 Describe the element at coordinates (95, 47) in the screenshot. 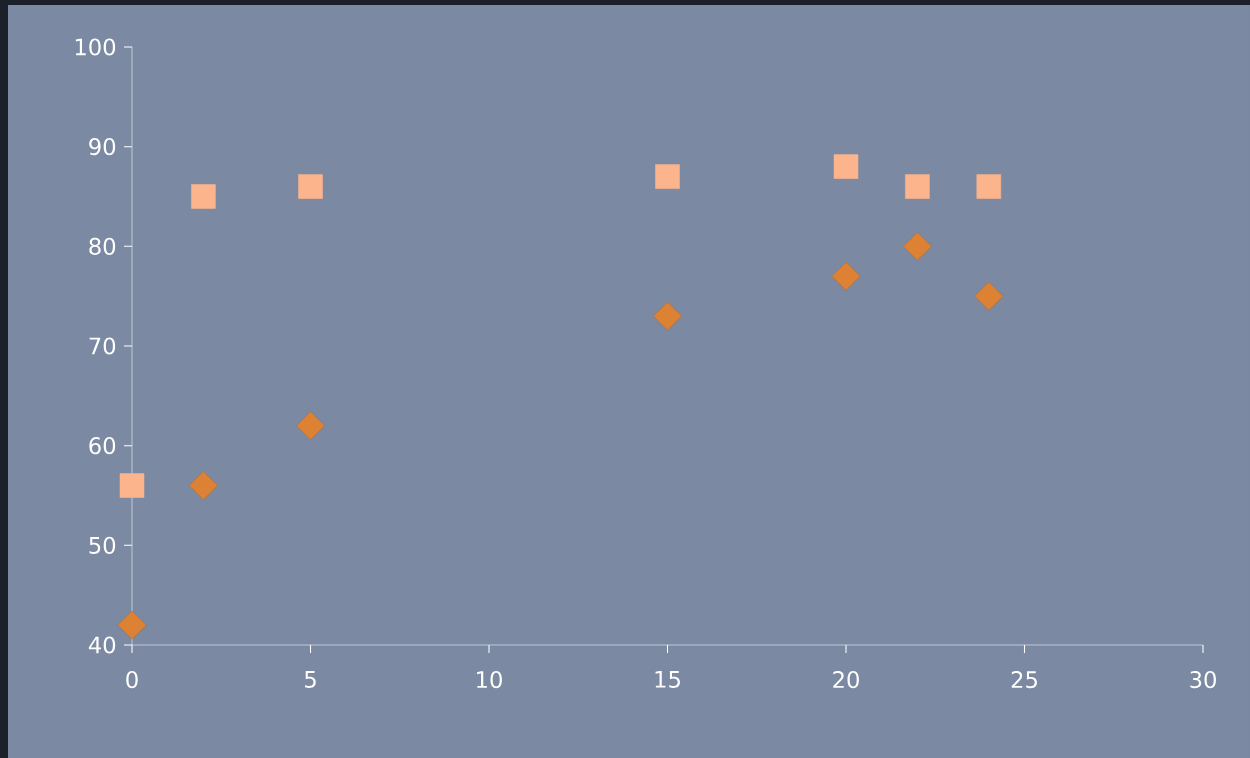

I see `y-tick-label: 100` at that location.